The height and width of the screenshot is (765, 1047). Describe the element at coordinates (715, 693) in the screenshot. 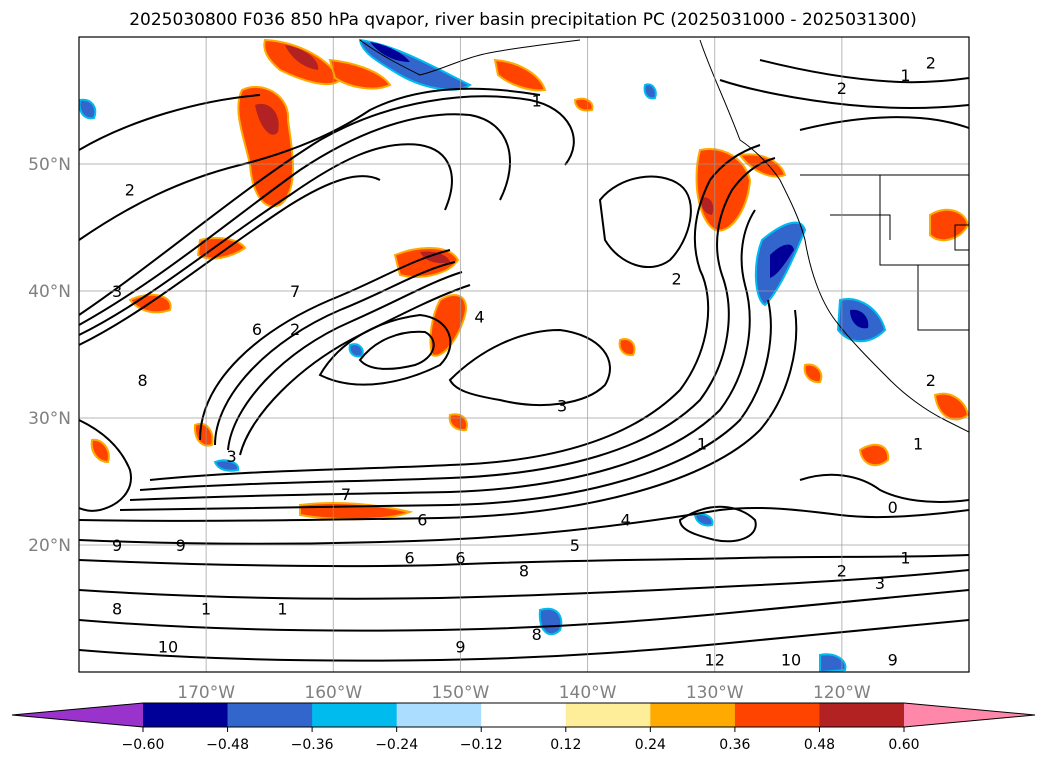

I see `lon-tick-label: 130°W` at that location.